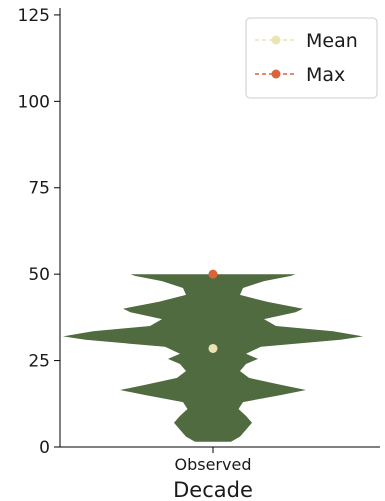 The image size is (385, 501). I want to click on legend-marker-mean, so click(276, 40).